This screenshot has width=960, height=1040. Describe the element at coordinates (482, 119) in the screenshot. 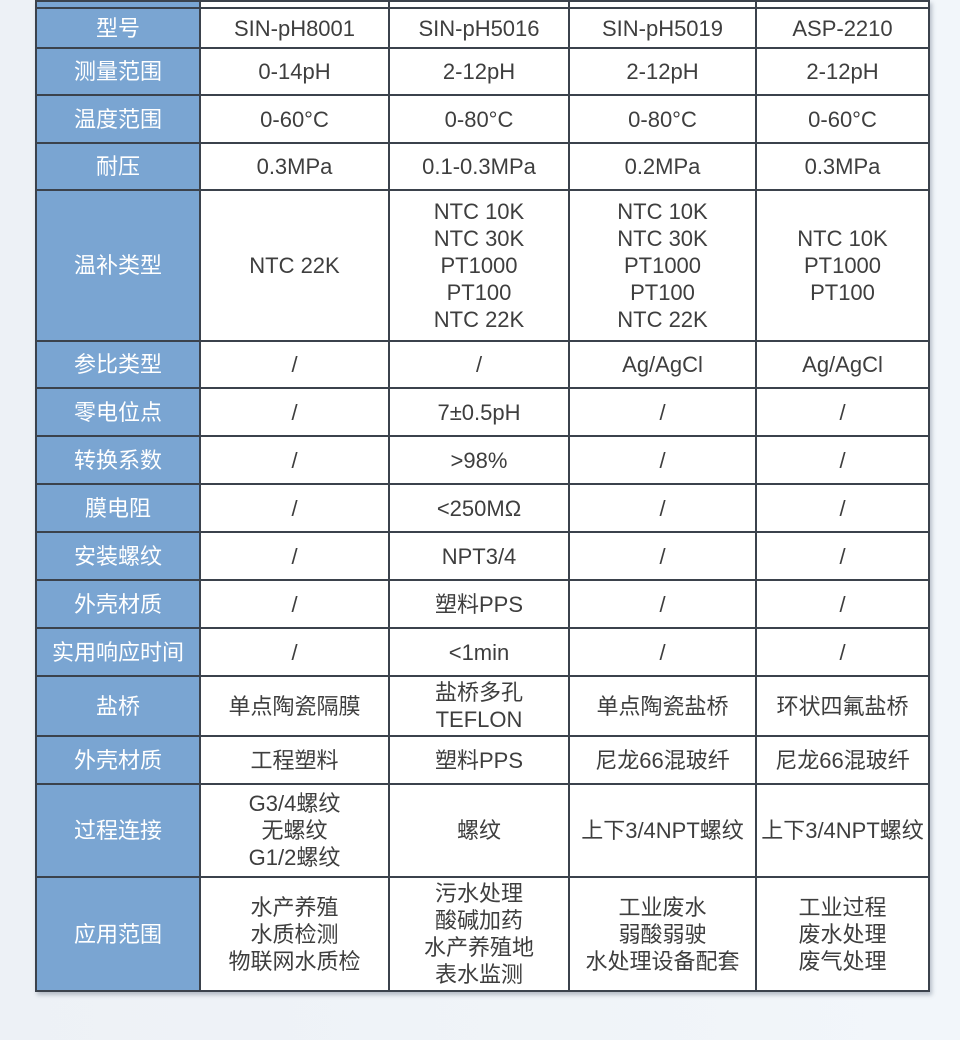

I see `table-row: 温度范围 0-60°C 0-80°C 0-80°C 0-60°C` at that location.